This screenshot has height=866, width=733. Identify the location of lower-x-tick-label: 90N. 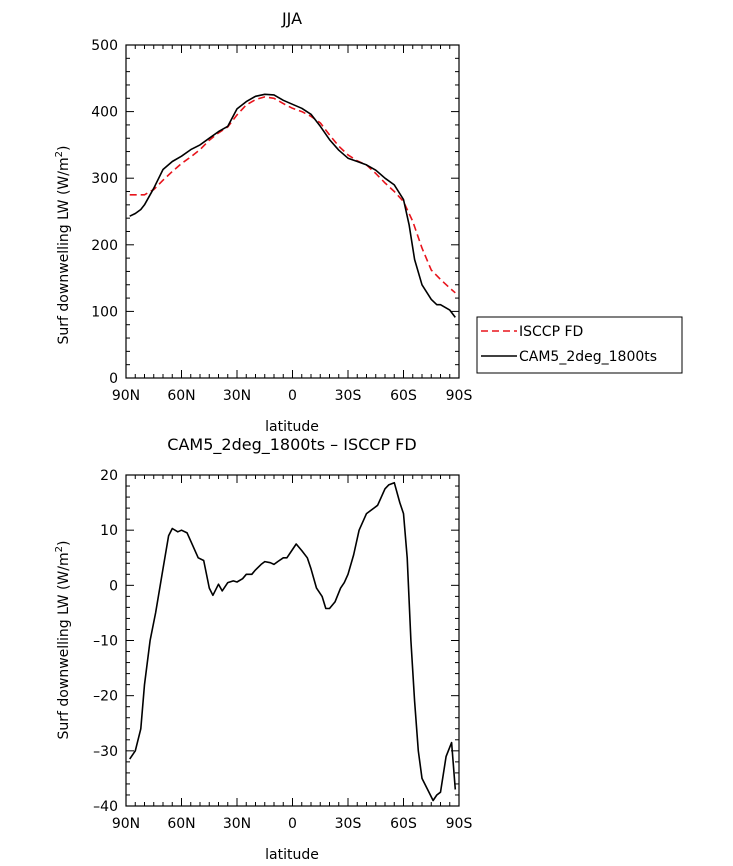
(126, 824).